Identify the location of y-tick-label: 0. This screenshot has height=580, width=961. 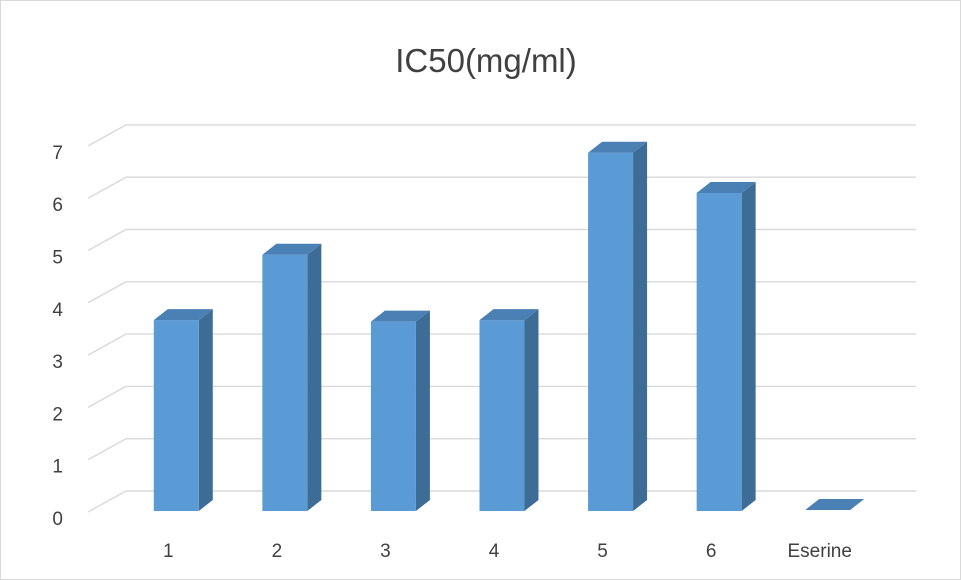
(57, 519).